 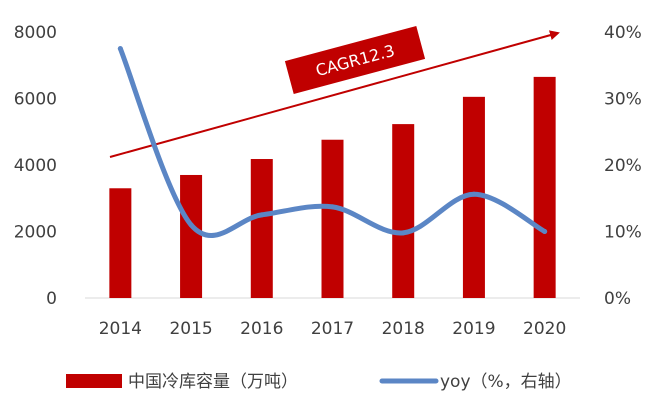 What do you see at coordinates (473, 197) in the screenshot?
I see `bar-2019` at bounding box center [473, 197].